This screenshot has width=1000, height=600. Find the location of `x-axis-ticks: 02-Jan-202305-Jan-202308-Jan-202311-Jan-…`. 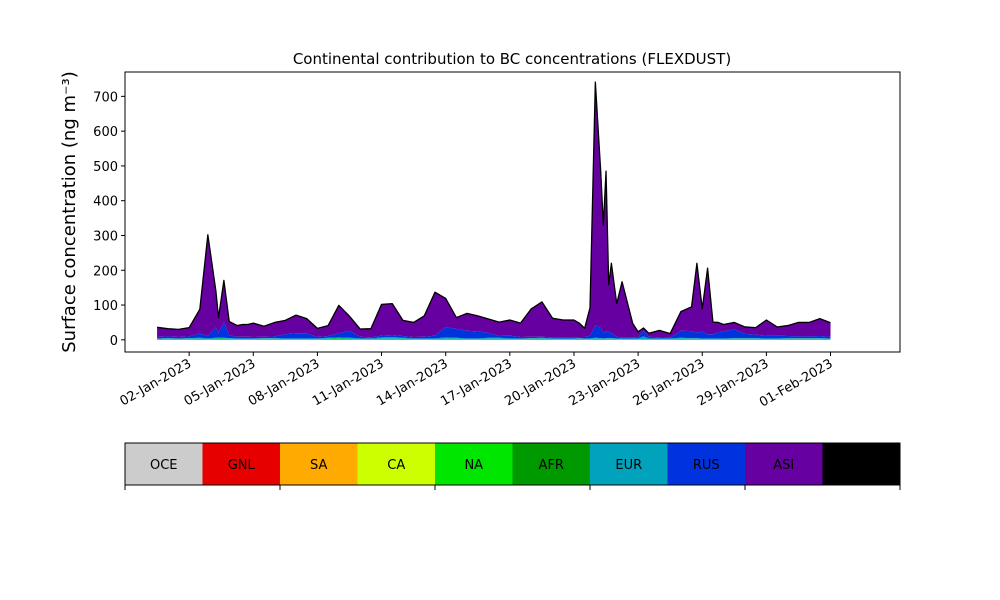

x-axis-ticks: 02-Jan-202305-Jan-202308-Jan-202311-Jan-… is located at coordinates (477, 381).